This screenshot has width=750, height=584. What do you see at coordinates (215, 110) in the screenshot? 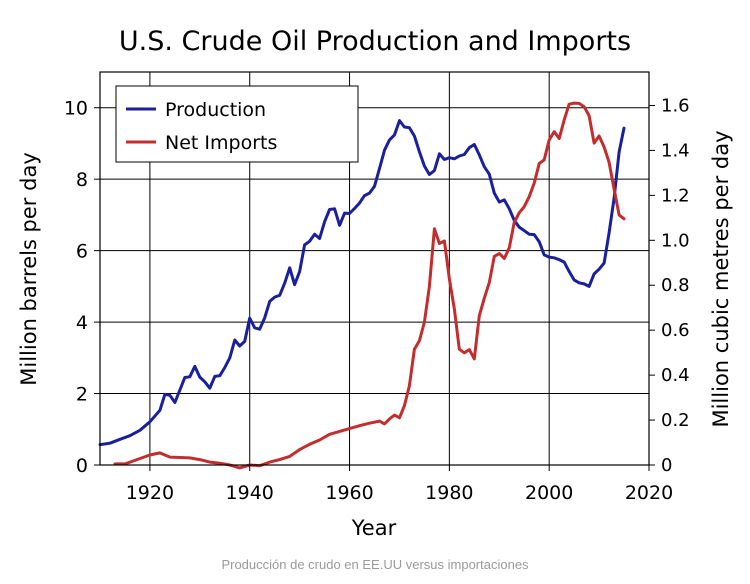
I see `legend-label-production: Production` at bounding box center [215, 110].